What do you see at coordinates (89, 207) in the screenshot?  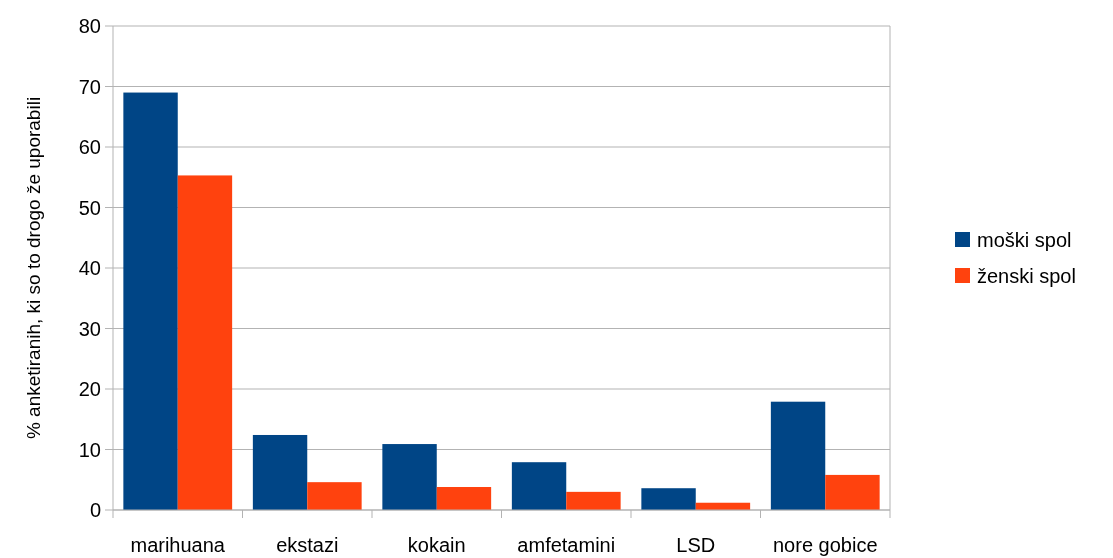 I see `y-tick-label: 50` at bounding box center [89, 207].